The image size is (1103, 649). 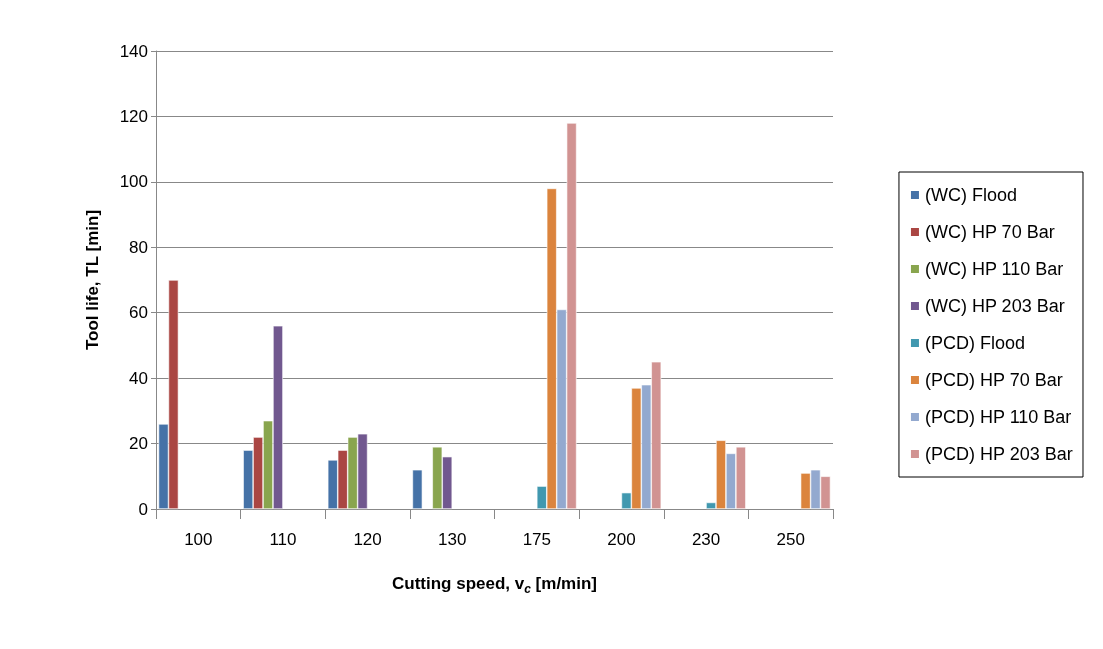 What do you see at coordinates (994, 306) in the screenshot?
I see `legend-label: (WC) HP 203 Bar` at bounding box center [994, 306].